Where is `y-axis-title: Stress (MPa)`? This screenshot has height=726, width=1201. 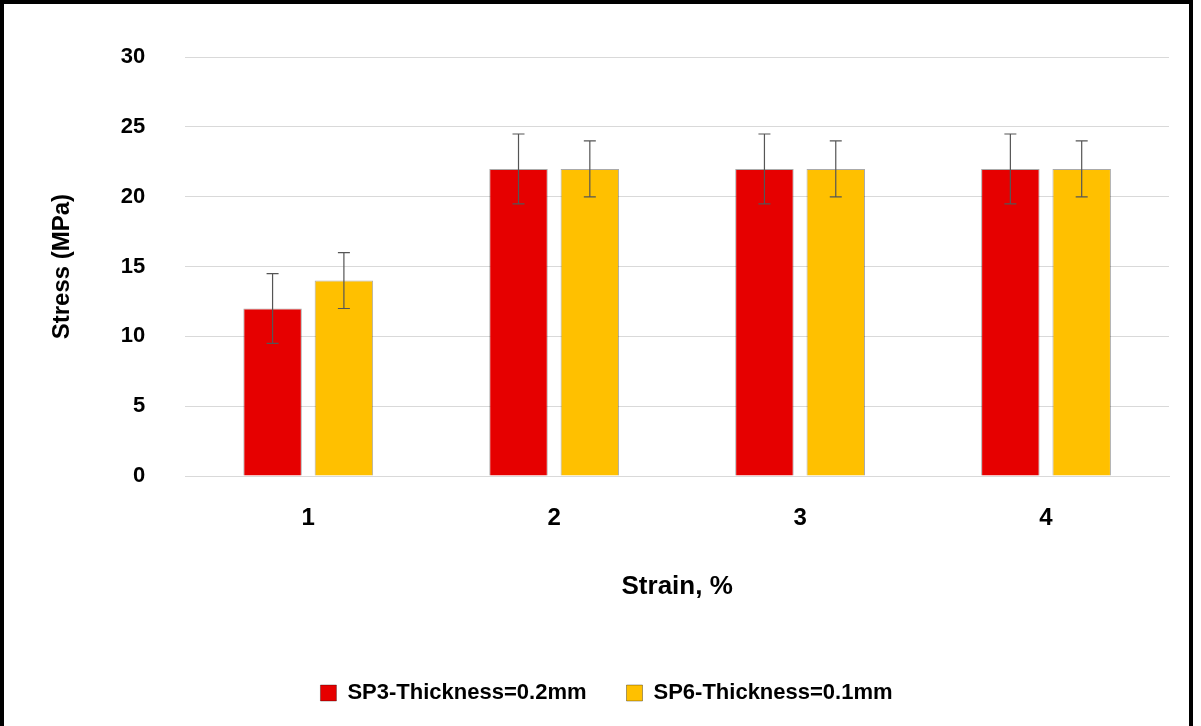
y-axis-title: Stress (MPa) is located at coordinates (61, 266).